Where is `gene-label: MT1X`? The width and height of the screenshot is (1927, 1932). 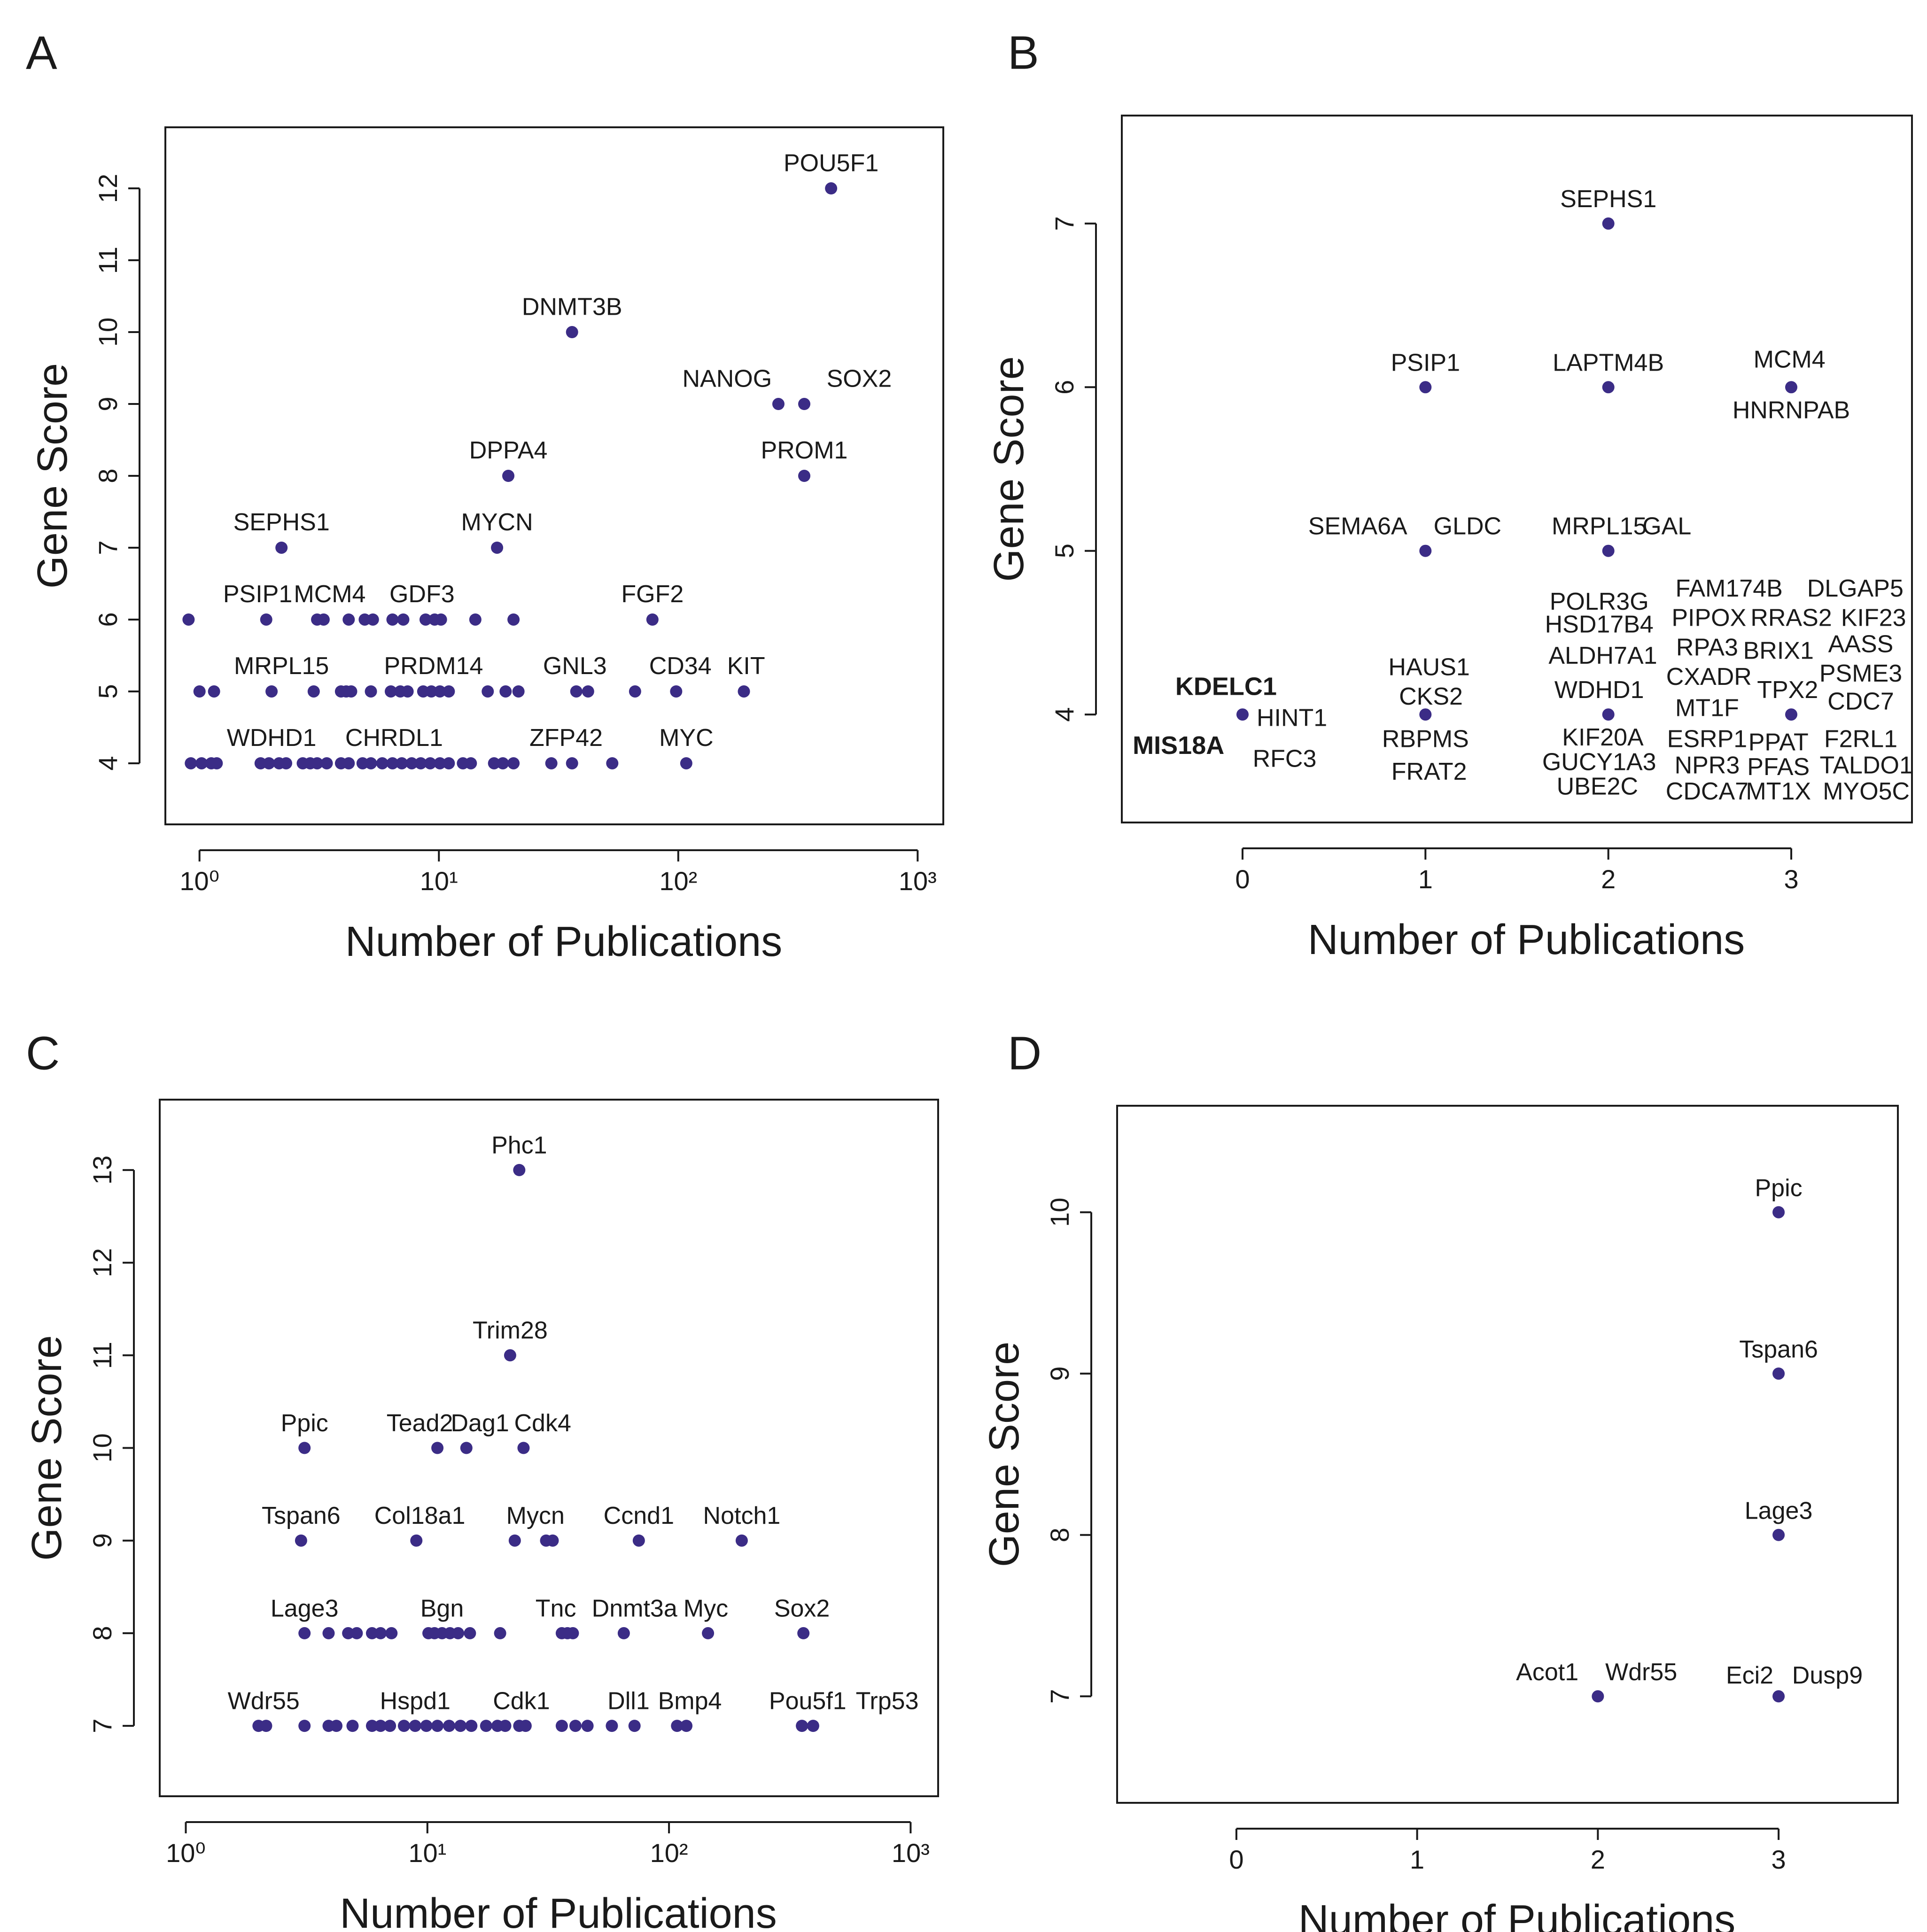
gene-label: MT1X is located at coordinates (1779, 792).